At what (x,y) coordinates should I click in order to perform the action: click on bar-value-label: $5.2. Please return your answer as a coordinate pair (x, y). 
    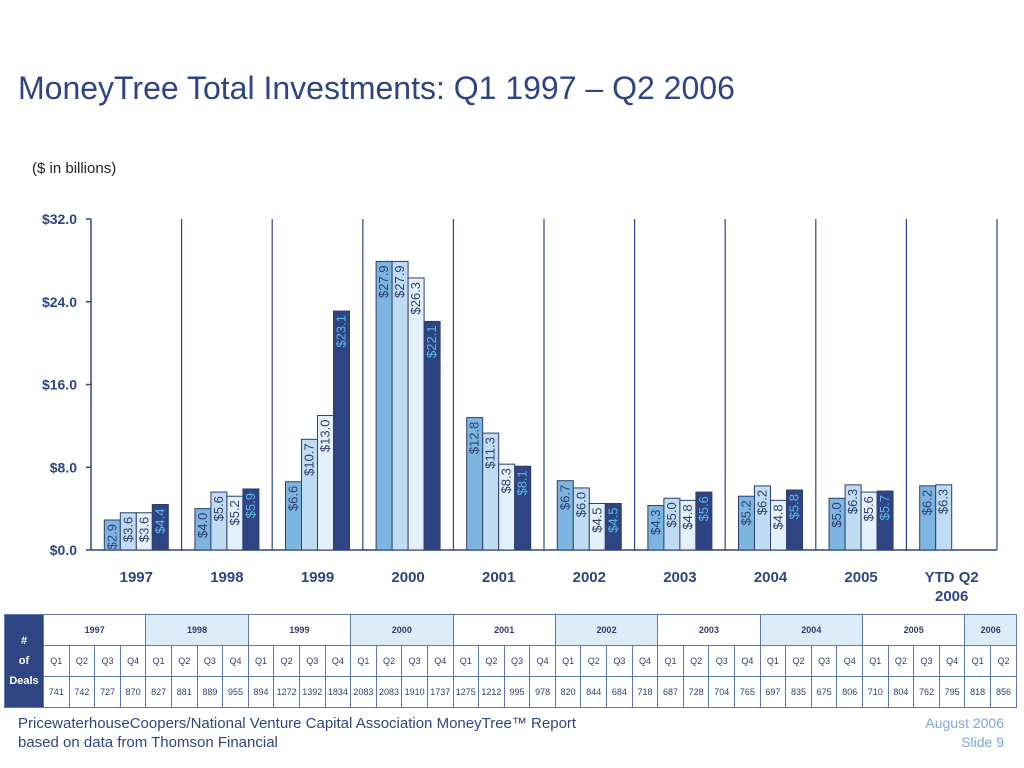
    Looking at the image, I should click on (746, 512).